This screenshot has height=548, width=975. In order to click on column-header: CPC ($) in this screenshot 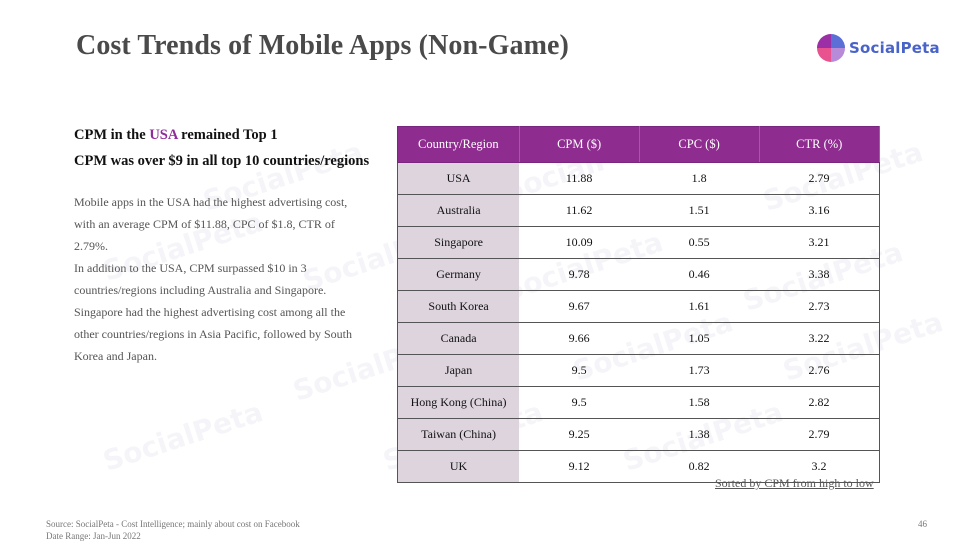, I will do `click(699, 144)`.